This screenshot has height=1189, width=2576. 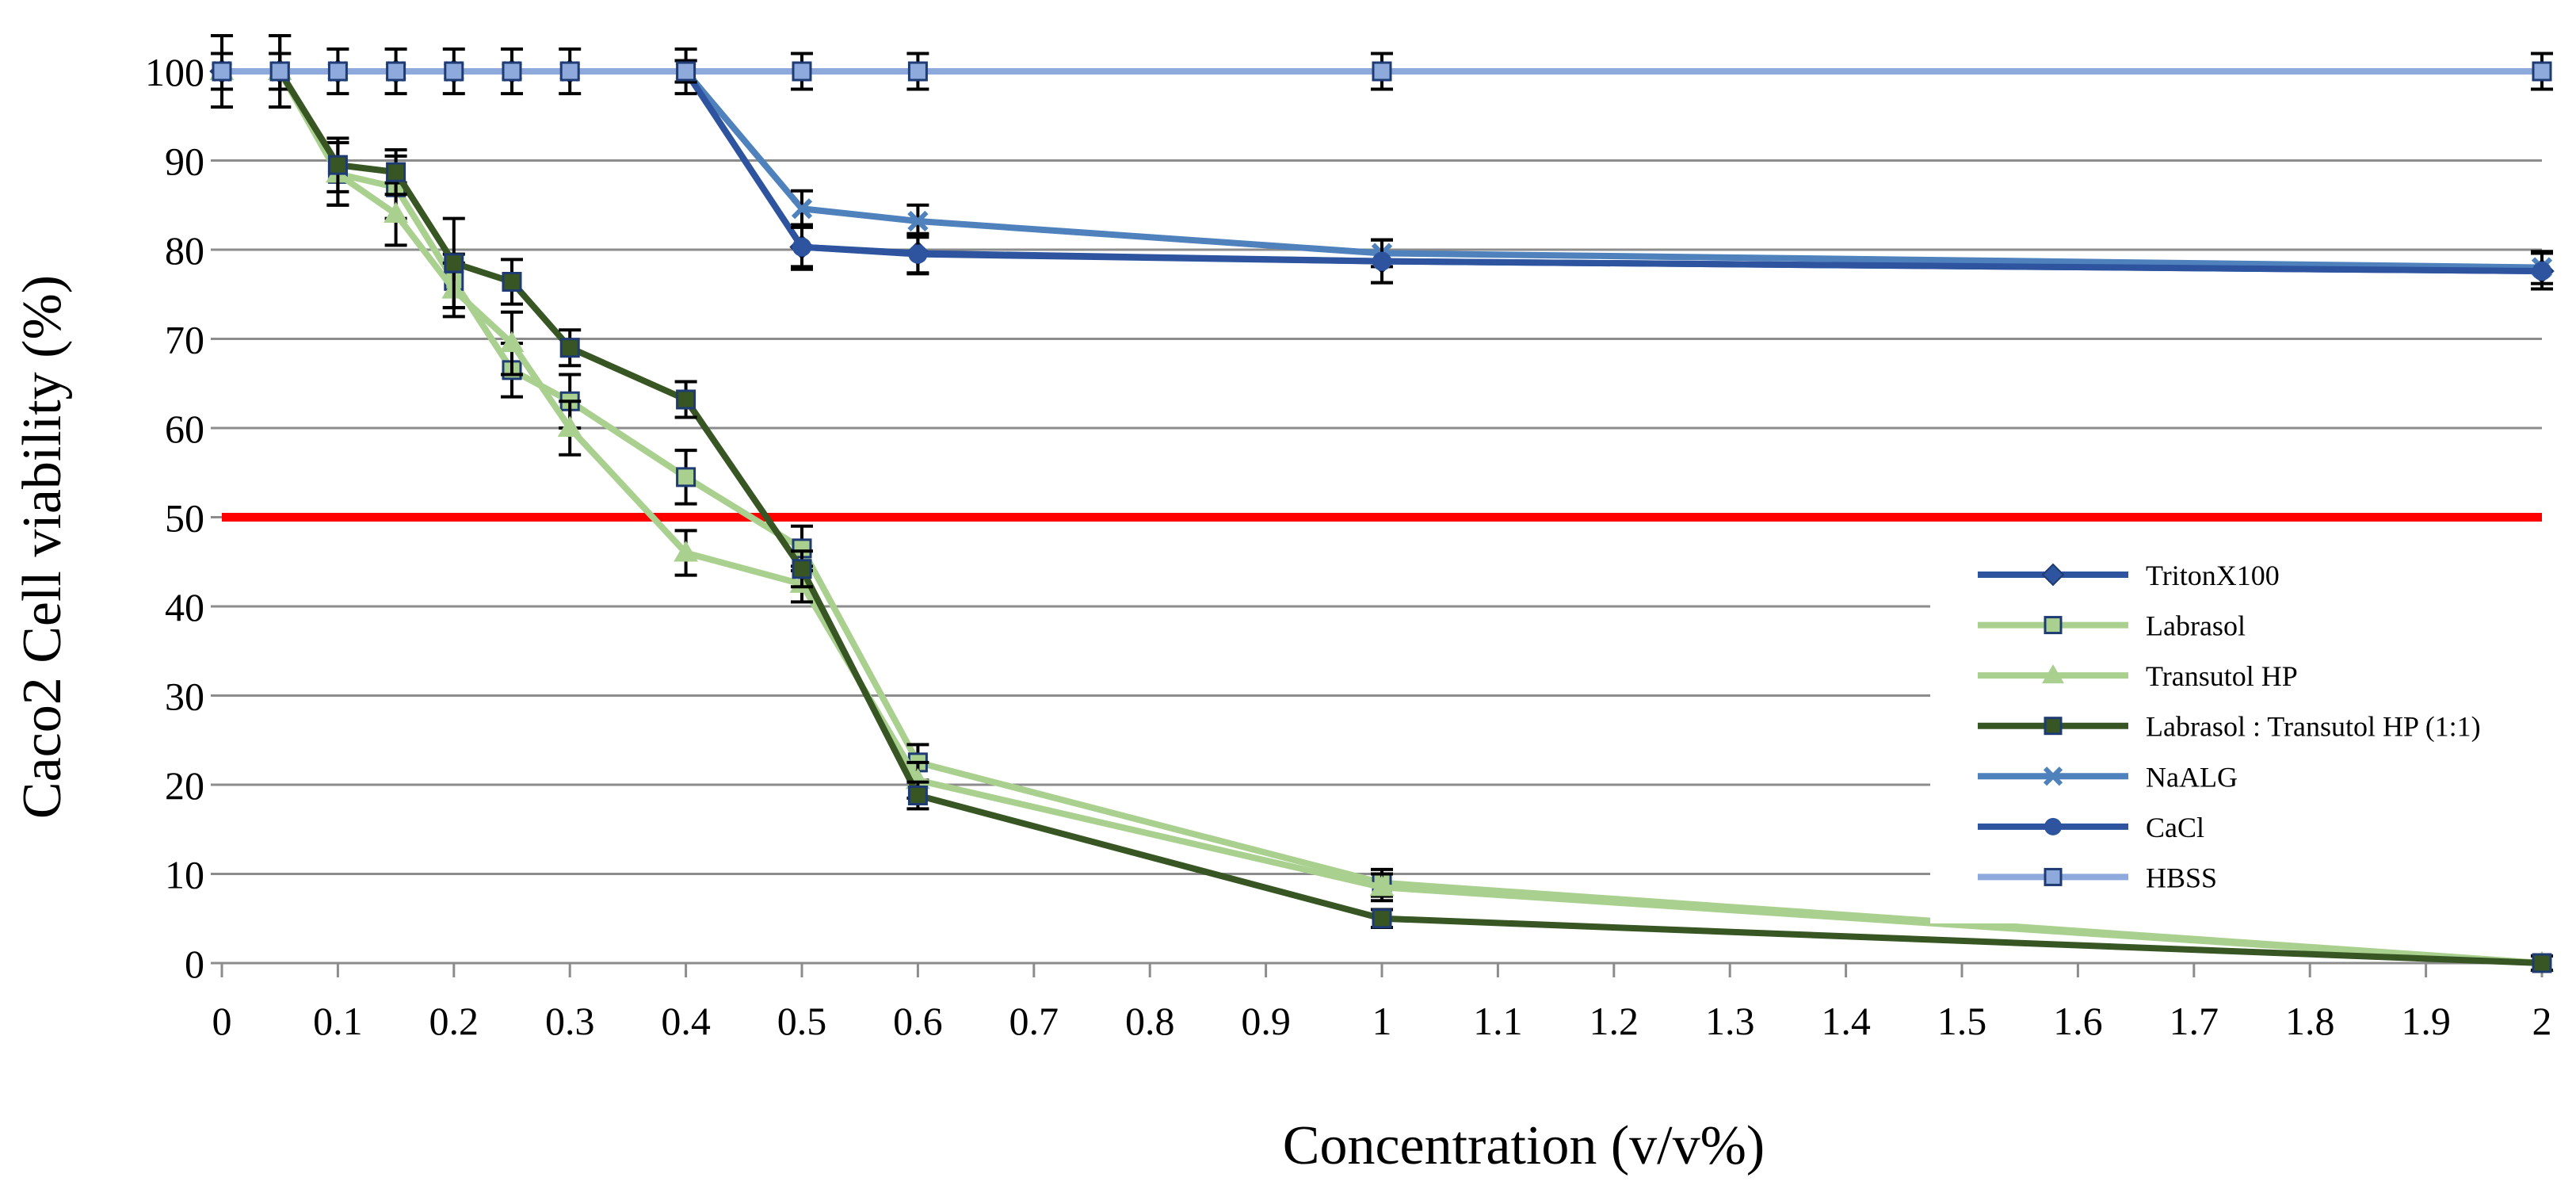 What do you see at coordinates (2181, 877) in the screenshot?
I see `legend-label: HBSS` at bounding box center [2181, 877].